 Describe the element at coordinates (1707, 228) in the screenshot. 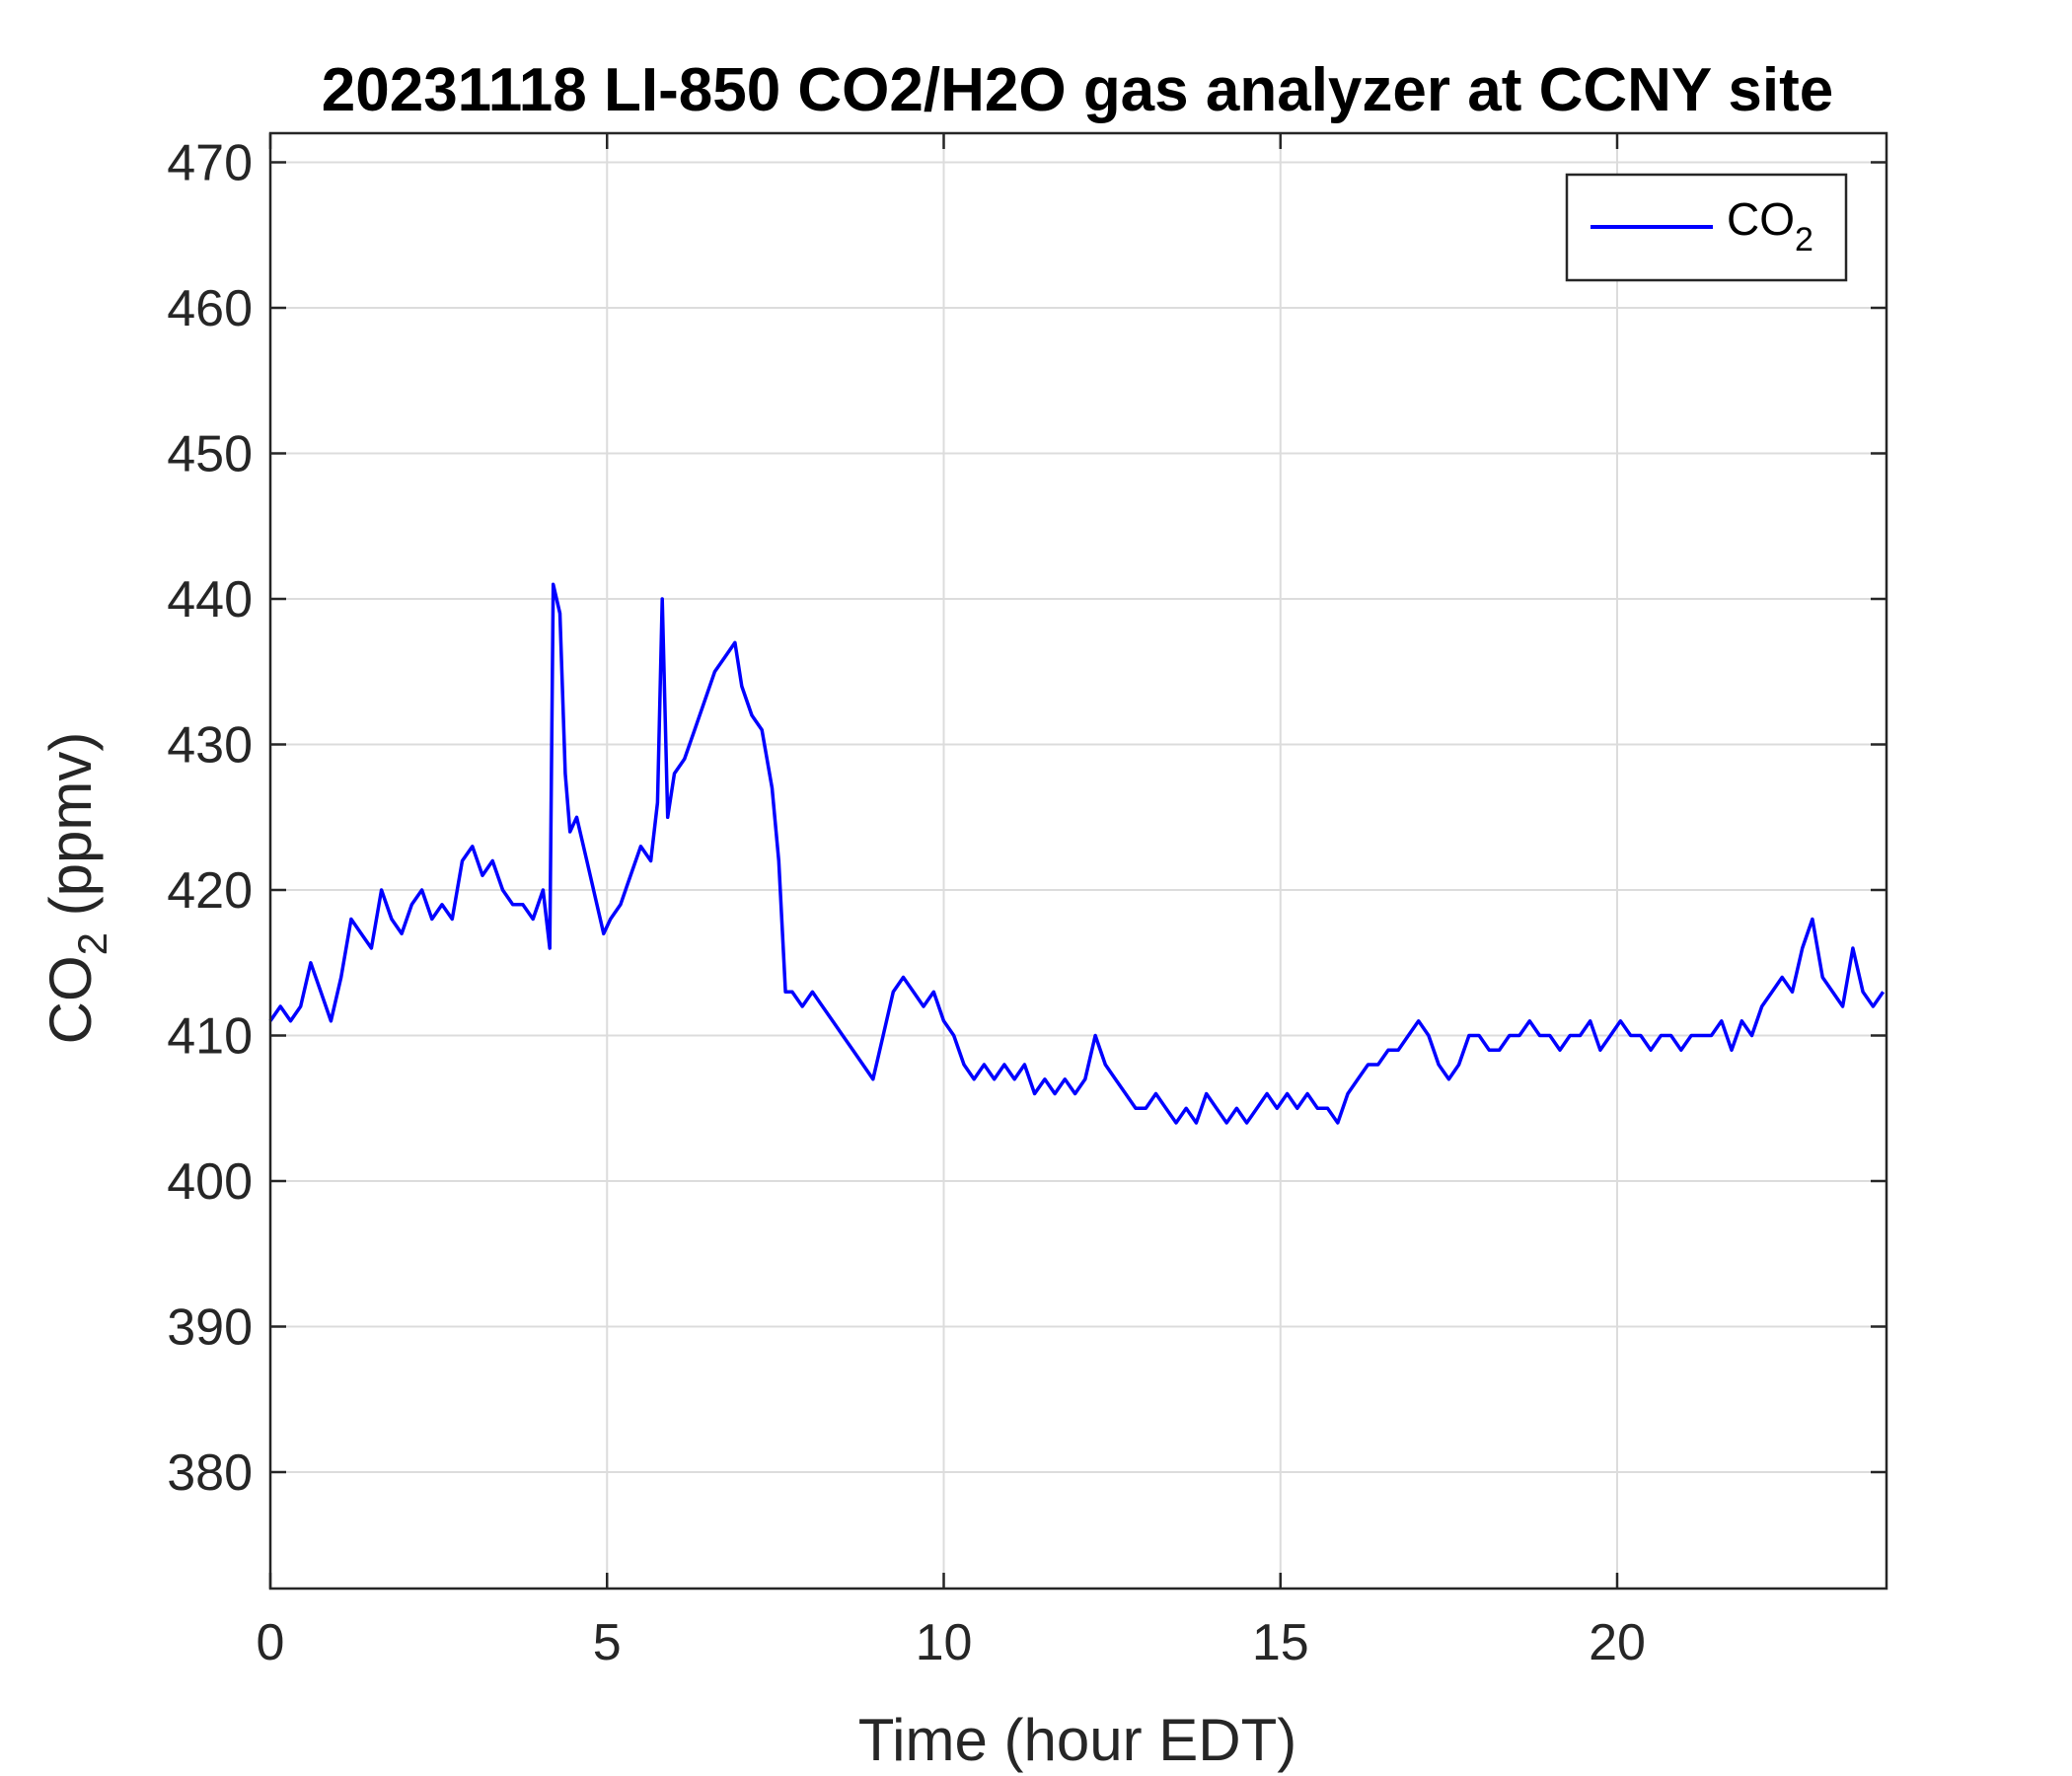

I see `legend: CO2` at that location.